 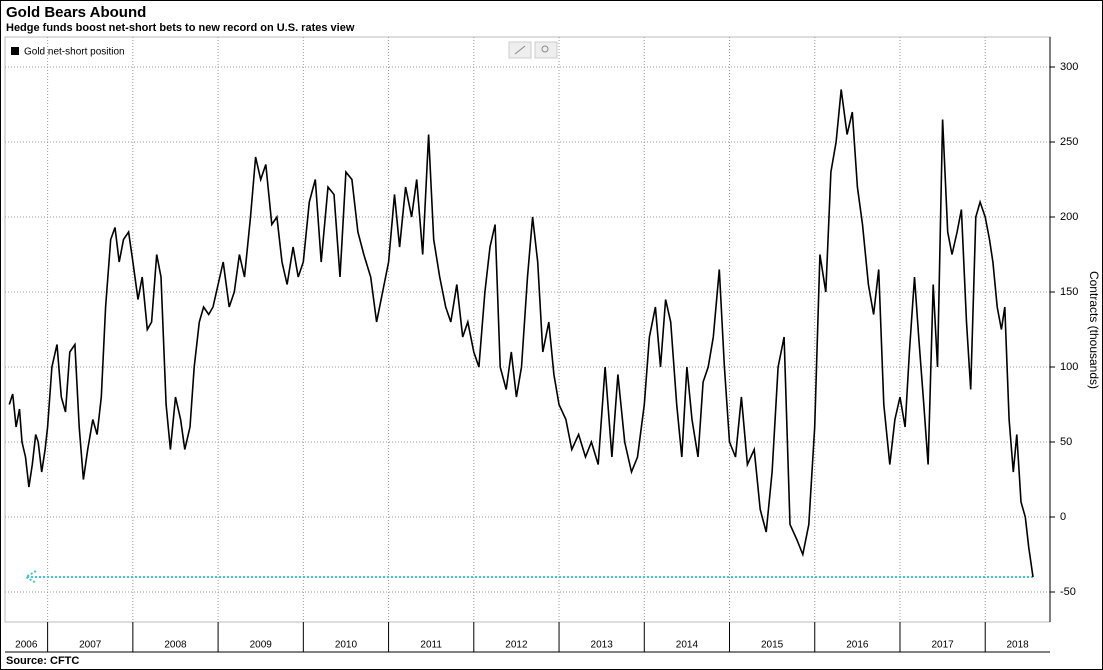 I want to click on y-tick-label: 150, so click(x=1069, y=292).